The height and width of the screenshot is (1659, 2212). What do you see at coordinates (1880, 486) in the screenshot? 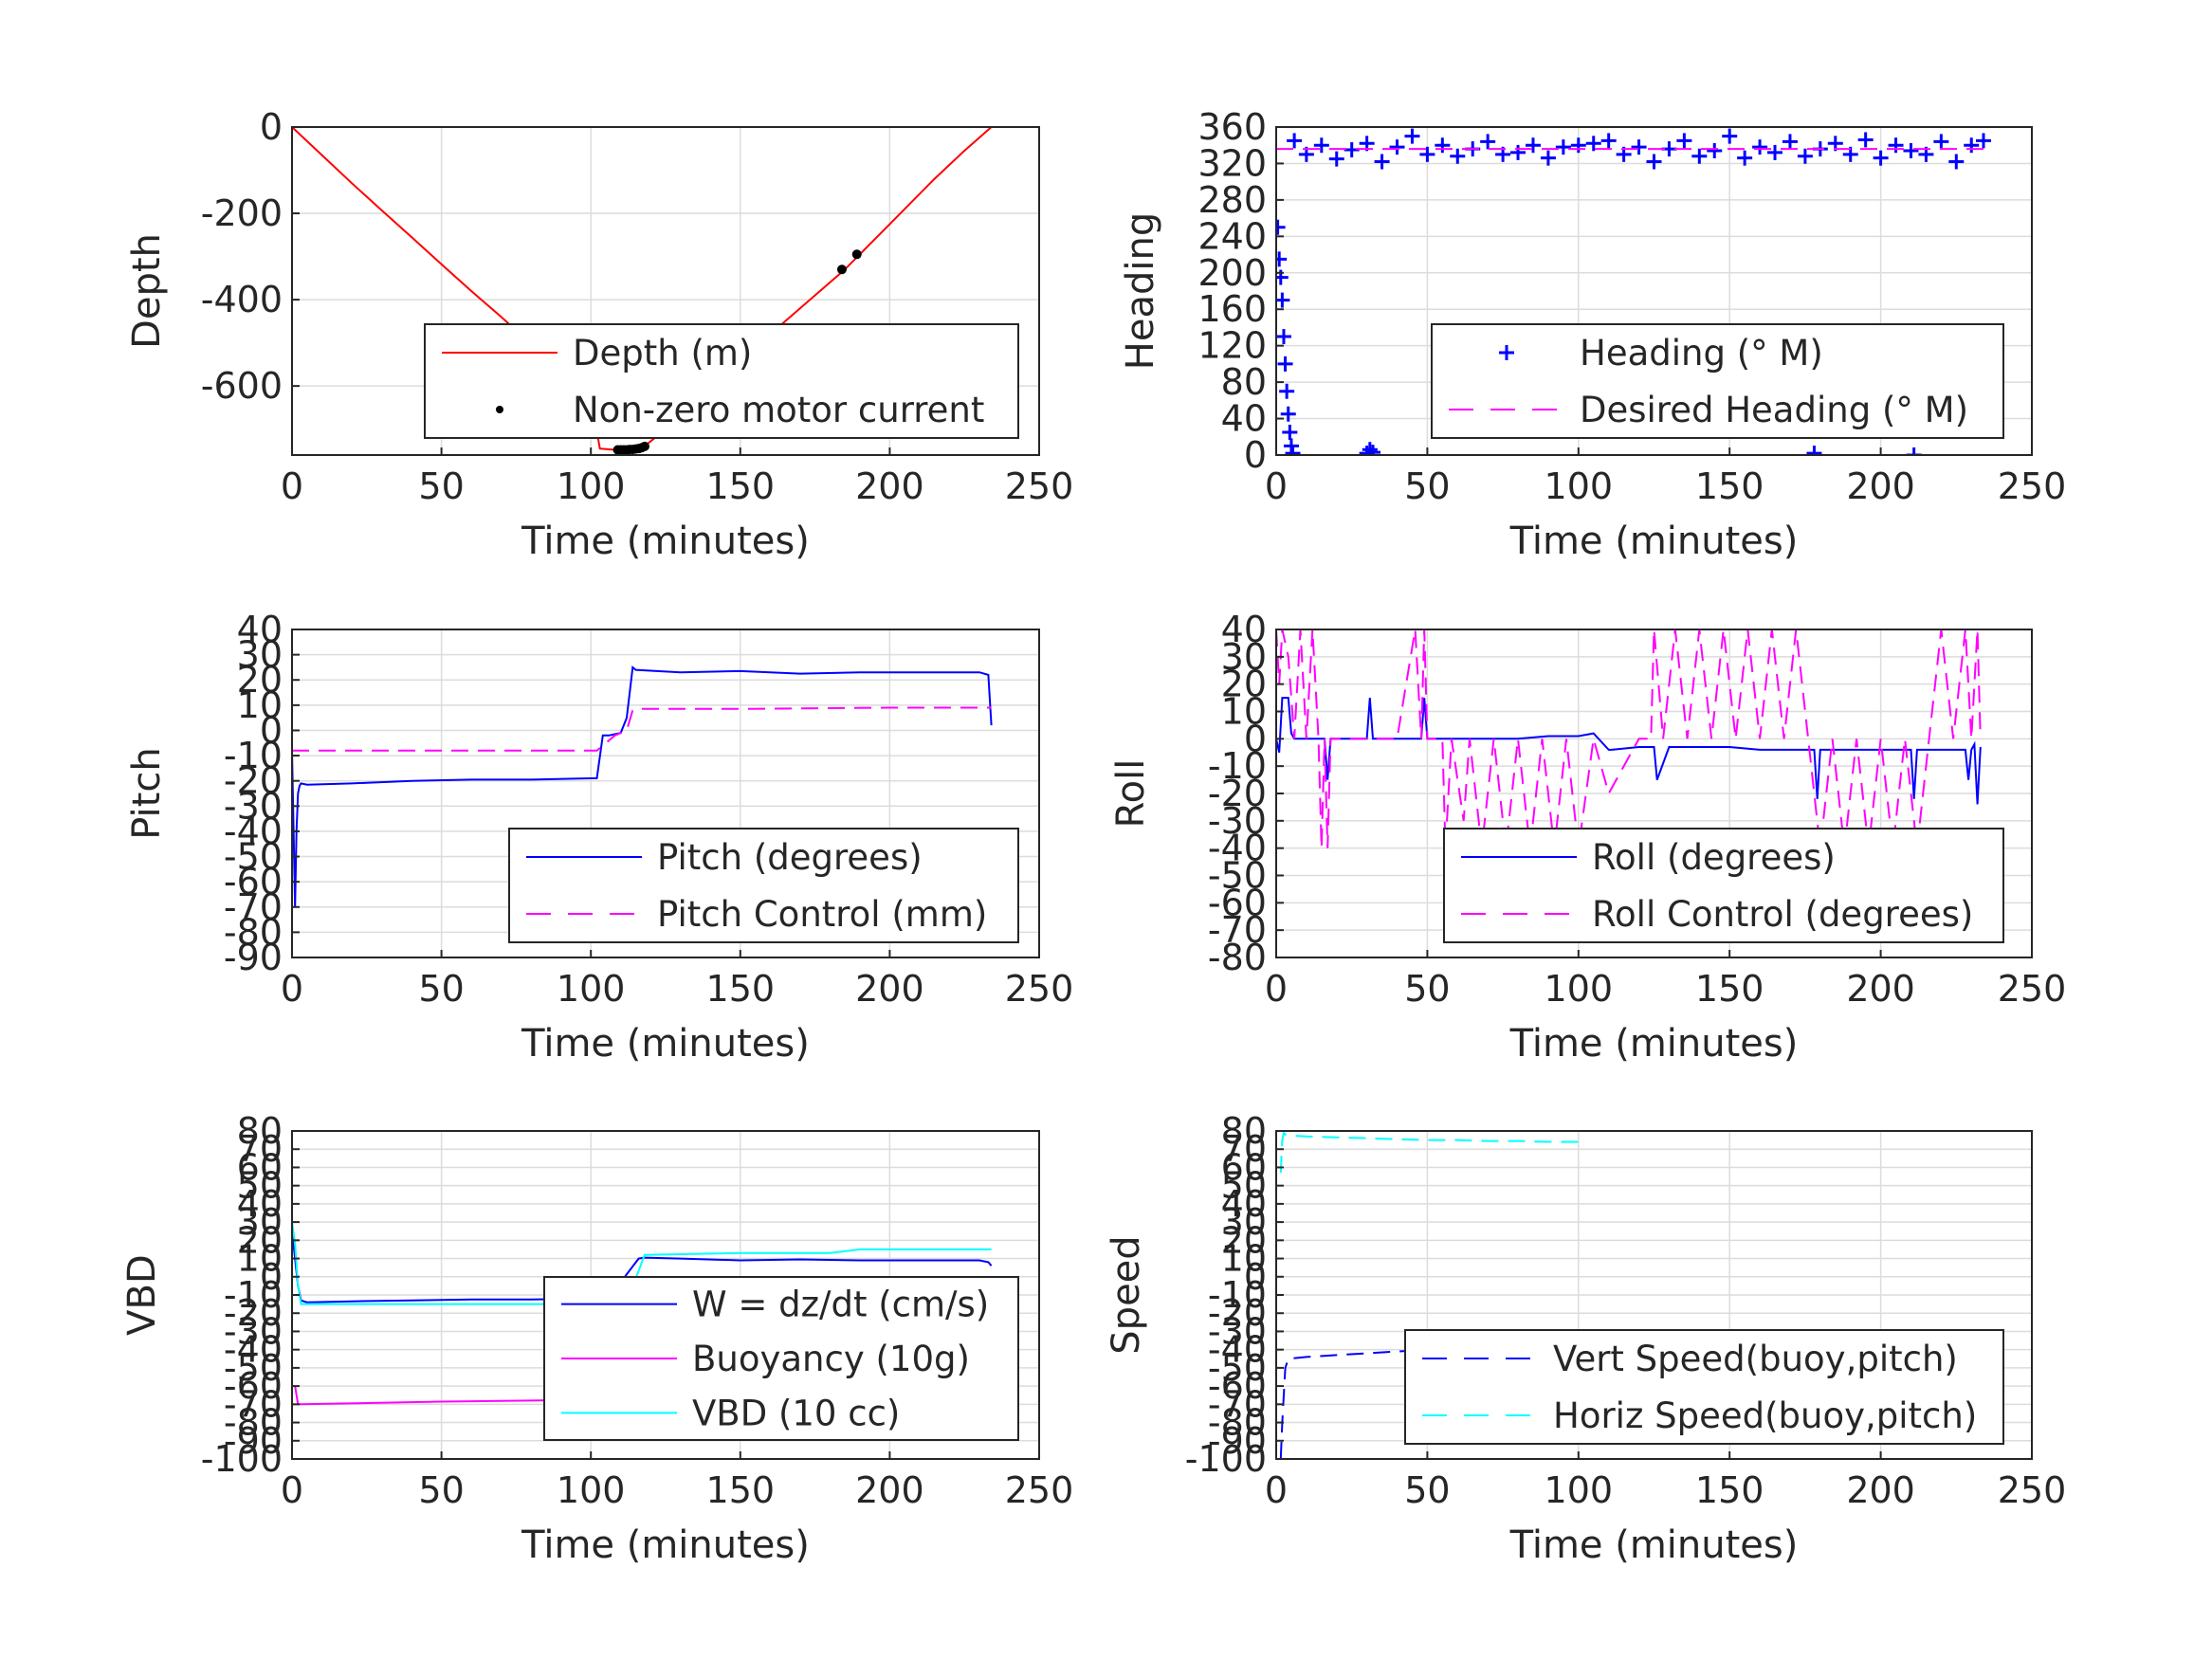
I see `heading-x-tick-label: 200` at bounding box center [1880, 486].